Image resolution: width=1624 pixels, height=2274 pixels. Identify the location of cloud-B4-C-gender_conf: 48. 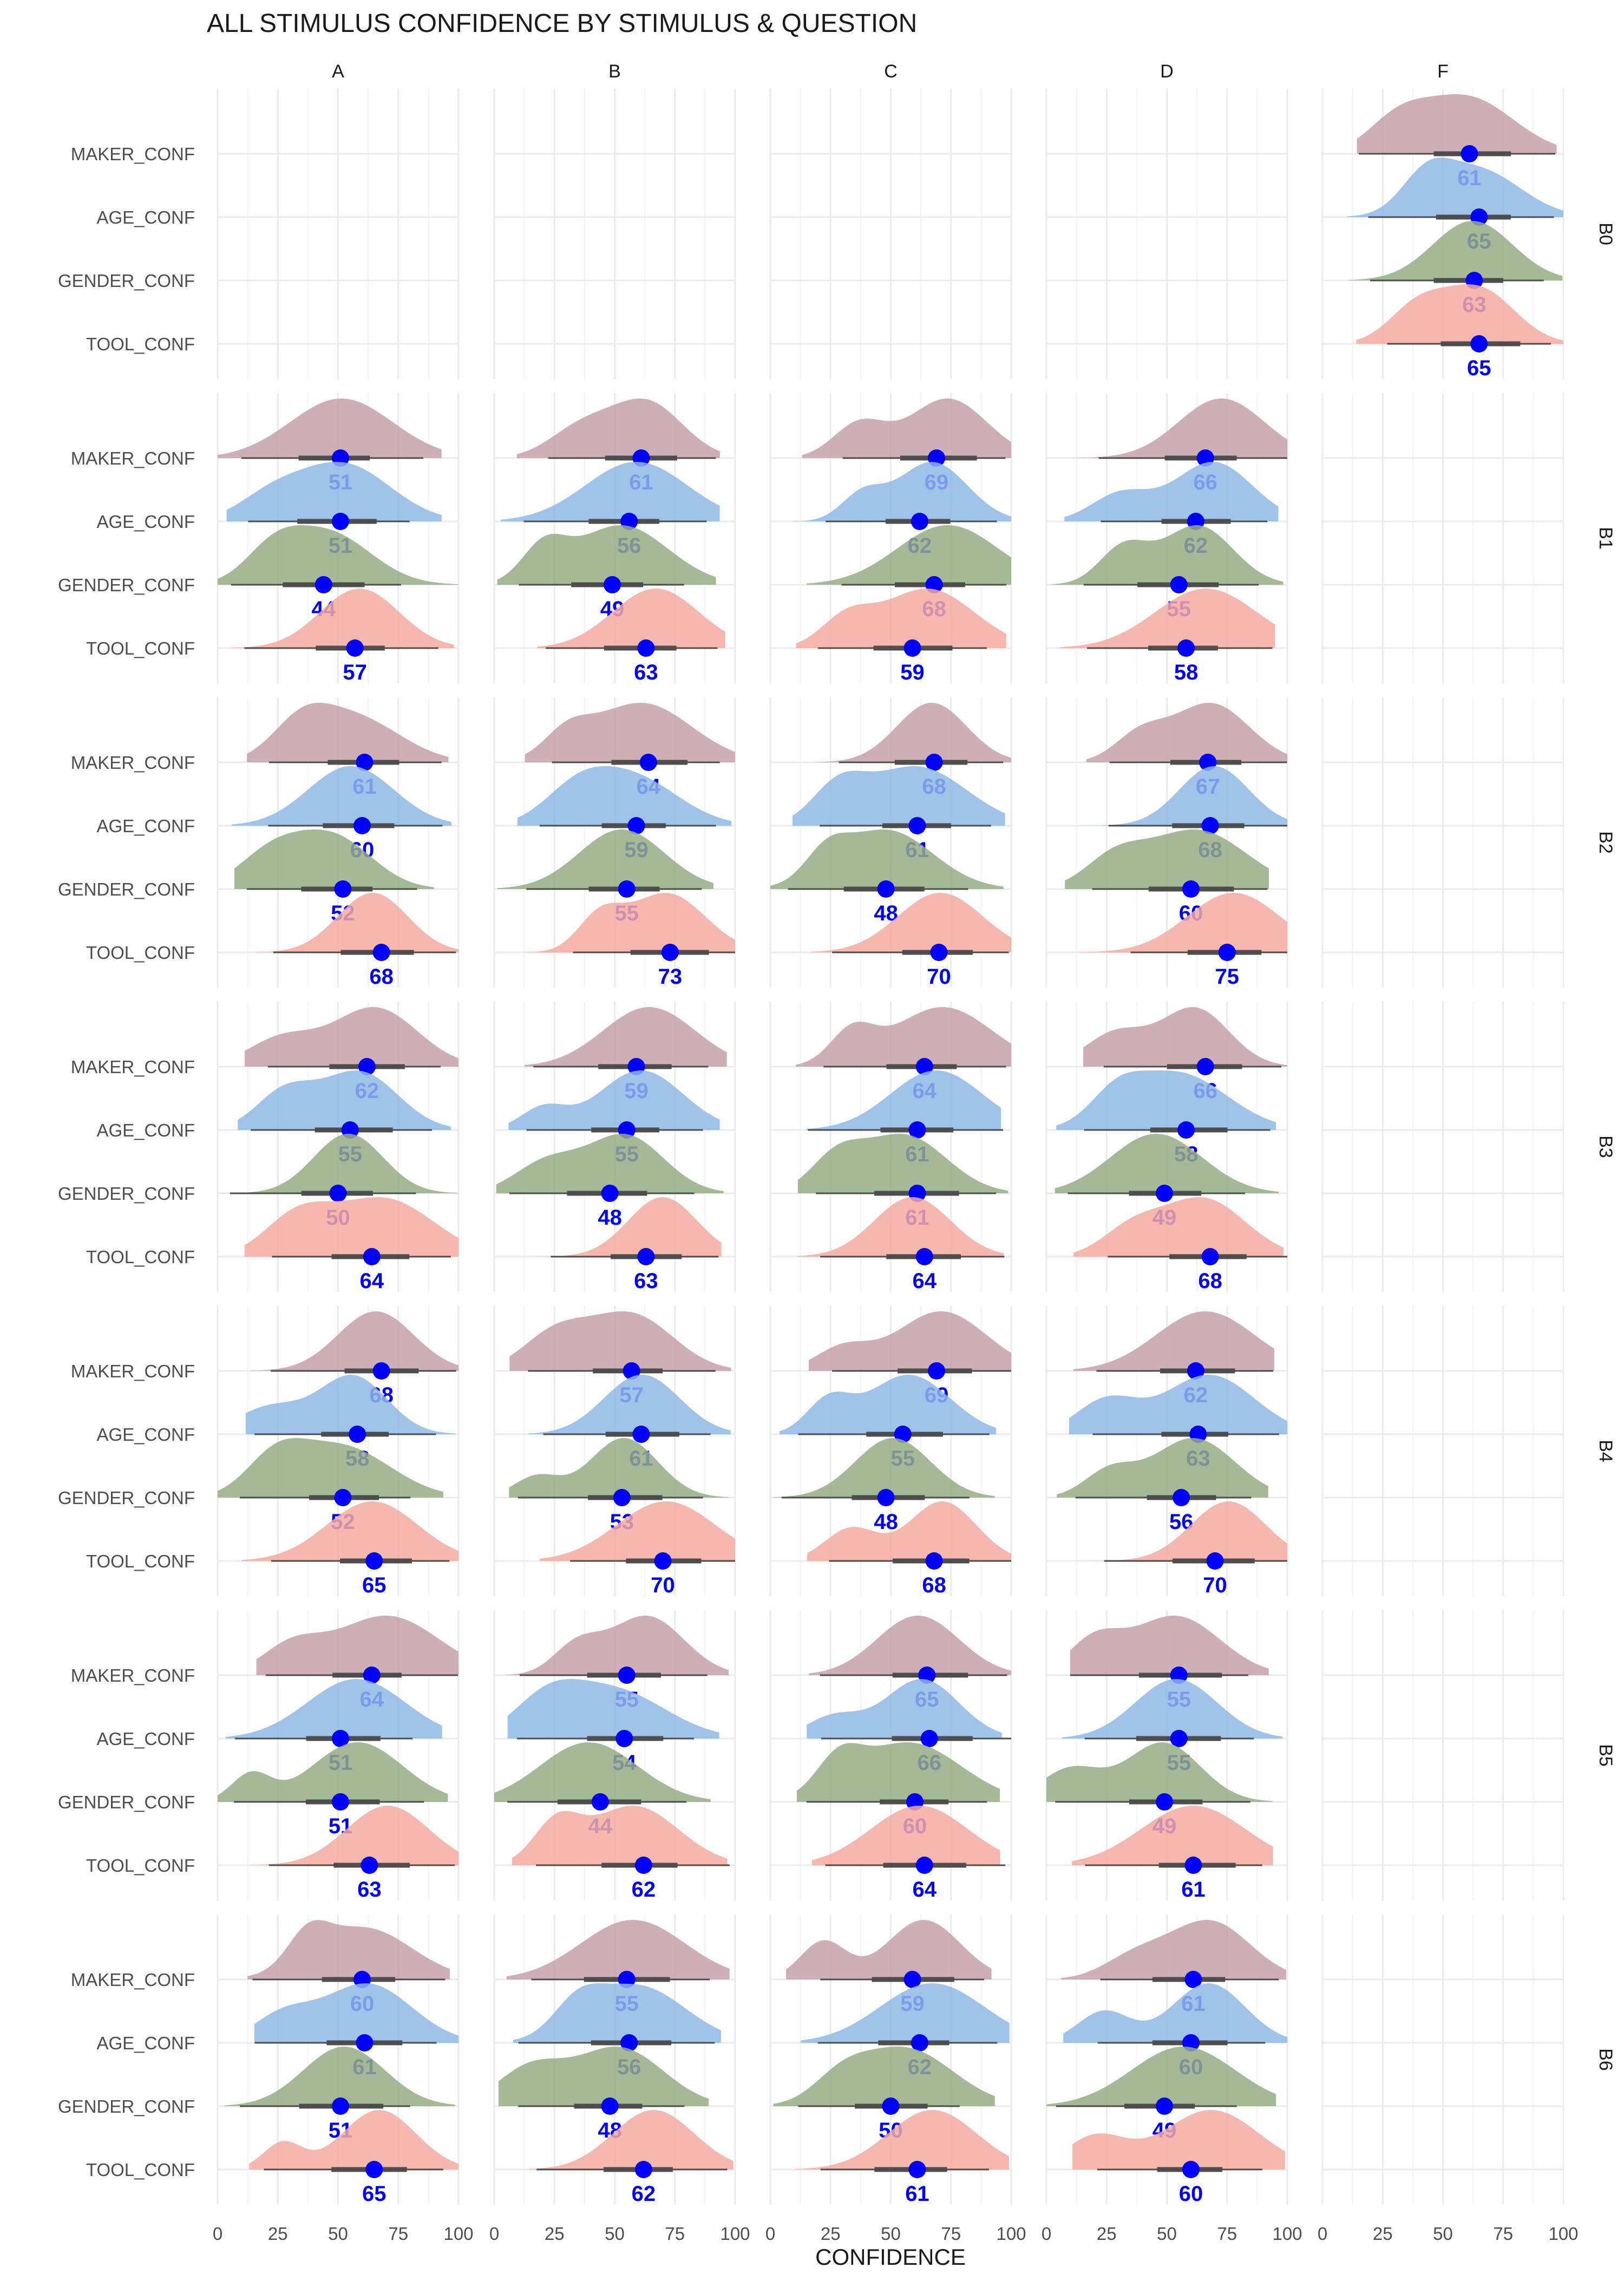
(885, 1486).